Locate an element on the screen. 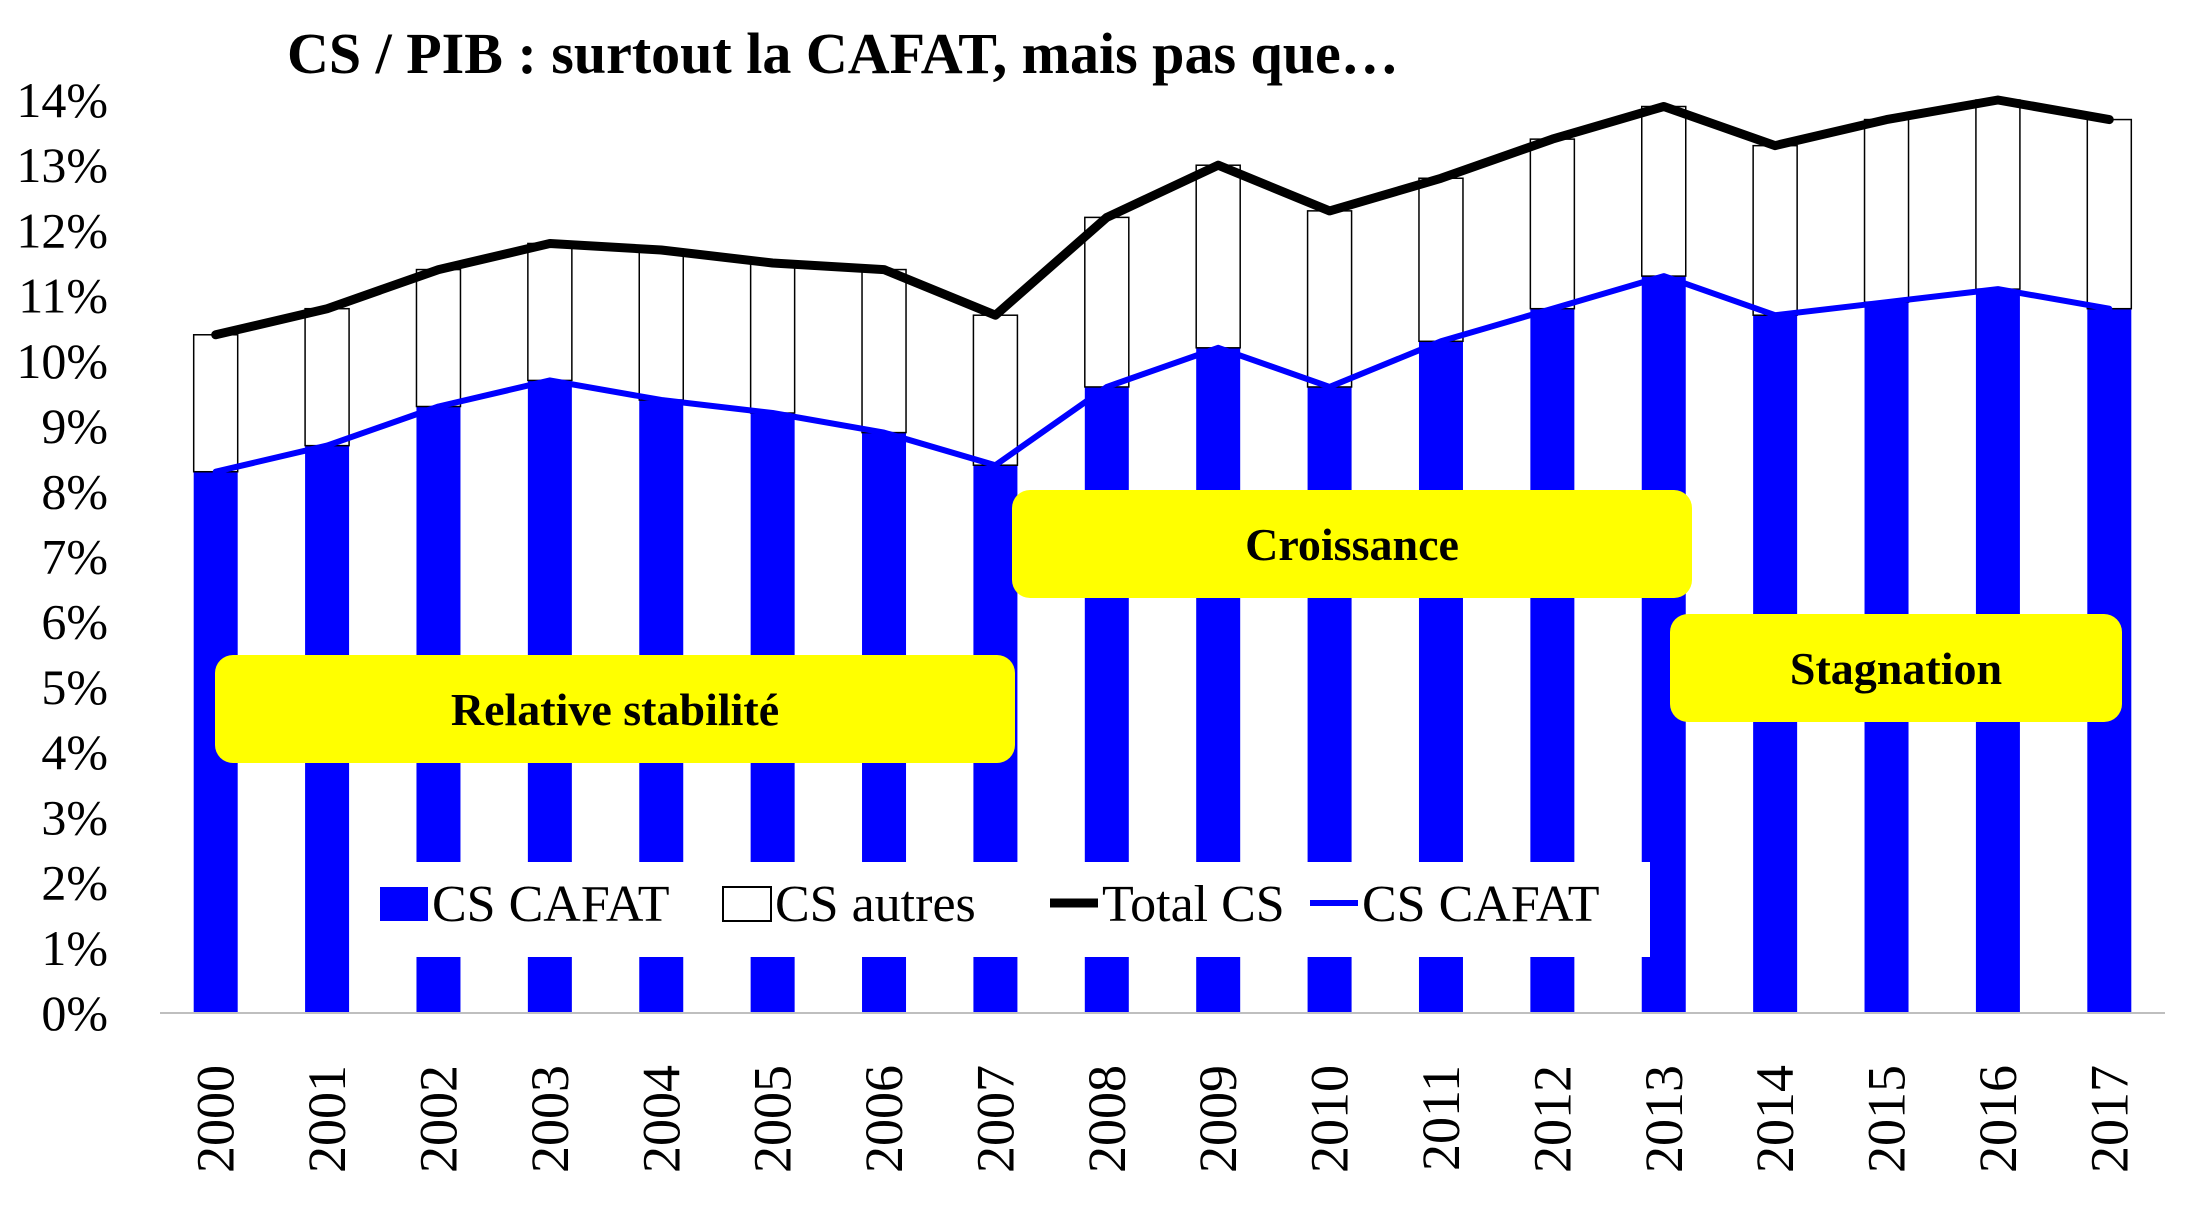 This screenshot has width=2200, height=1225. y-tick-label: 0% is located at coordinates (74, 1013).